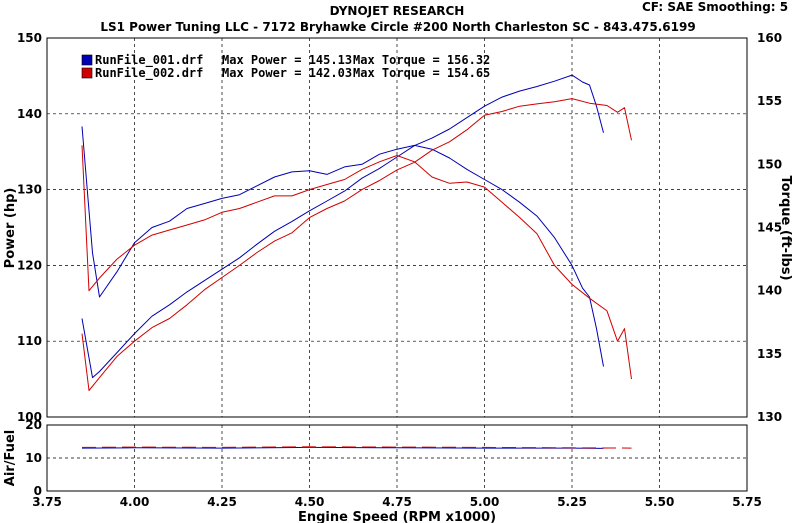 This screenshot has height=523, width=795. What do you see at coordinates (769, 354) in the screenshot?
I see `y-right-tick-label: 135` at bounding box center [769, 354].